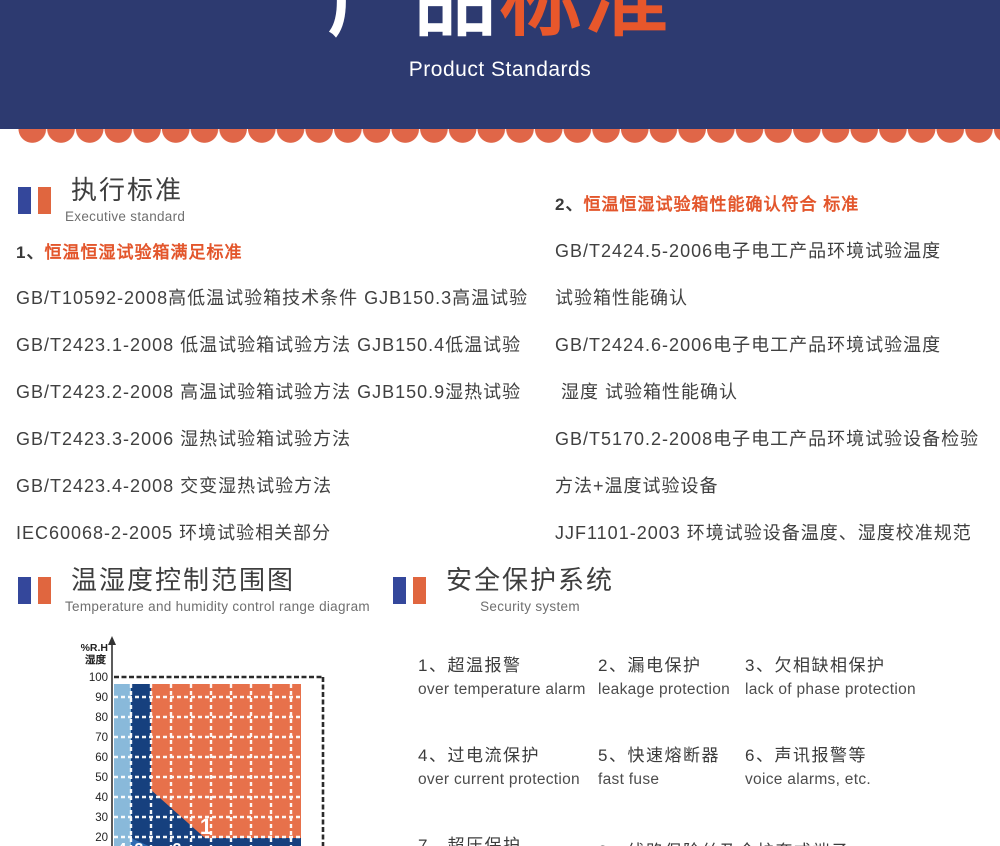  I want to click on security-item-en: leakage protection, so click(664, 689).